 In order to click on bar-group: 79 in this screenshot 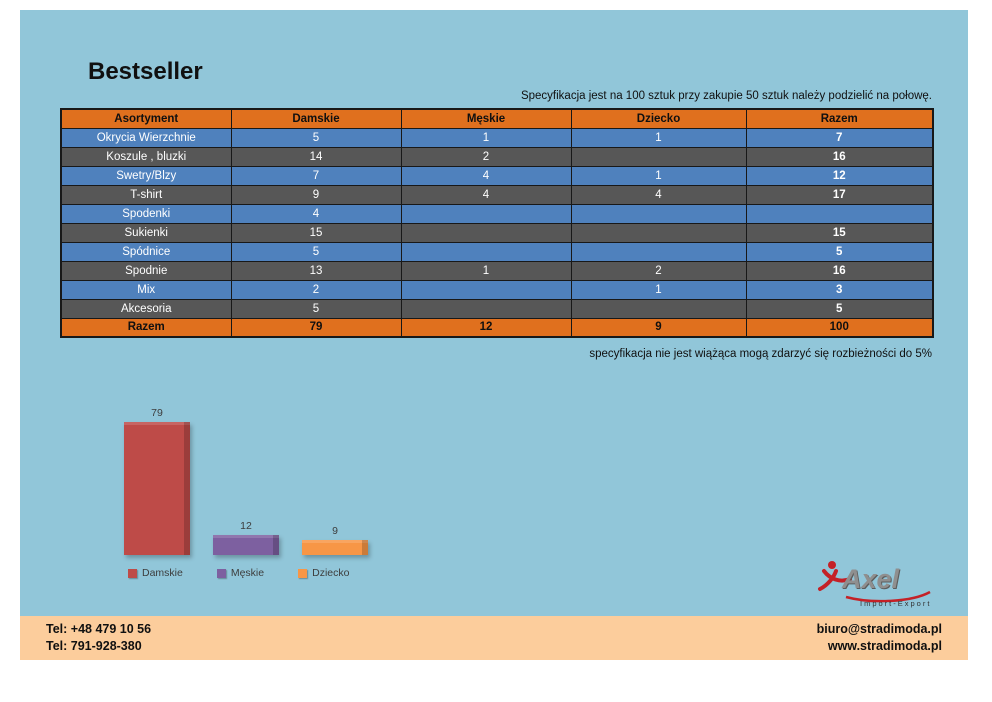, I will do `click(157, 481)`.